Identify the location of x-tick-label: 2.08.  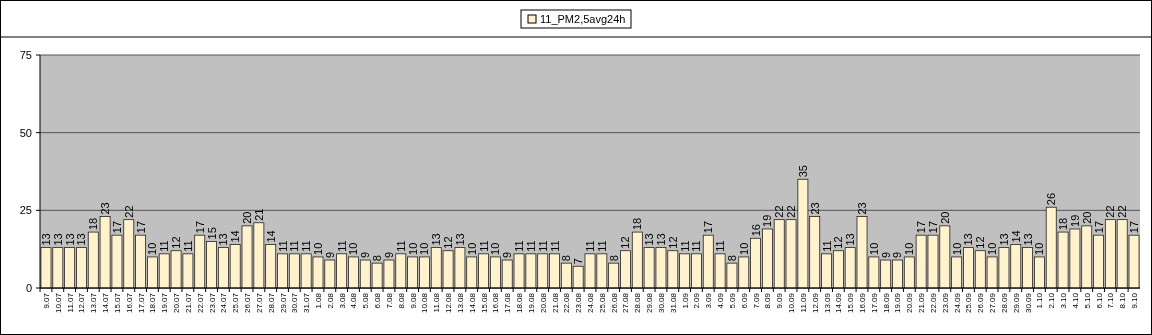
(330, 300).